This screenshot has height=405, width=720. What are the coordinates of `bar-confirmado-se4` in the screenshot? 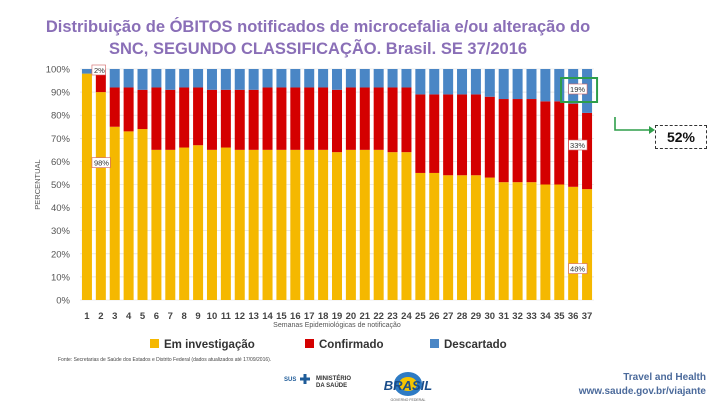 It's located at (128, 109).